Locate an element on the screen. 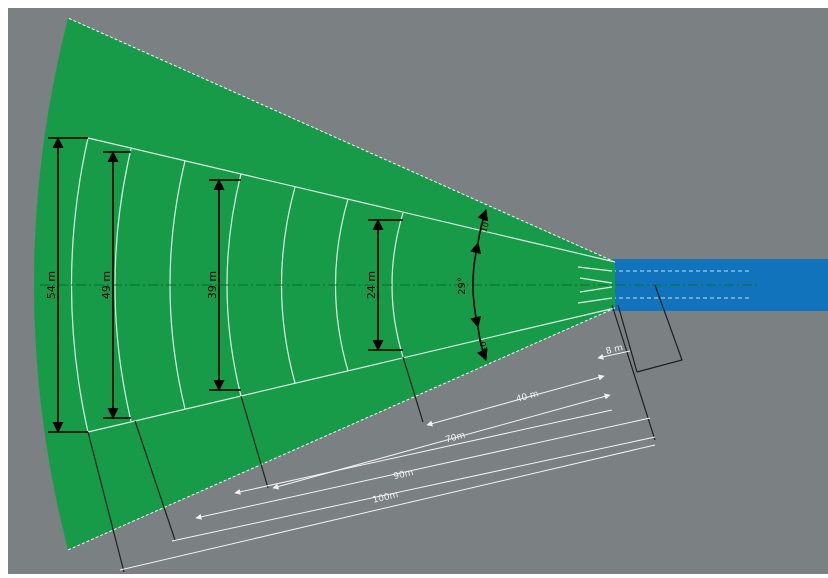 Image resolution: width=828 pixels, height=578 pixels. dim-100-base is located at coordinates (413, 489).